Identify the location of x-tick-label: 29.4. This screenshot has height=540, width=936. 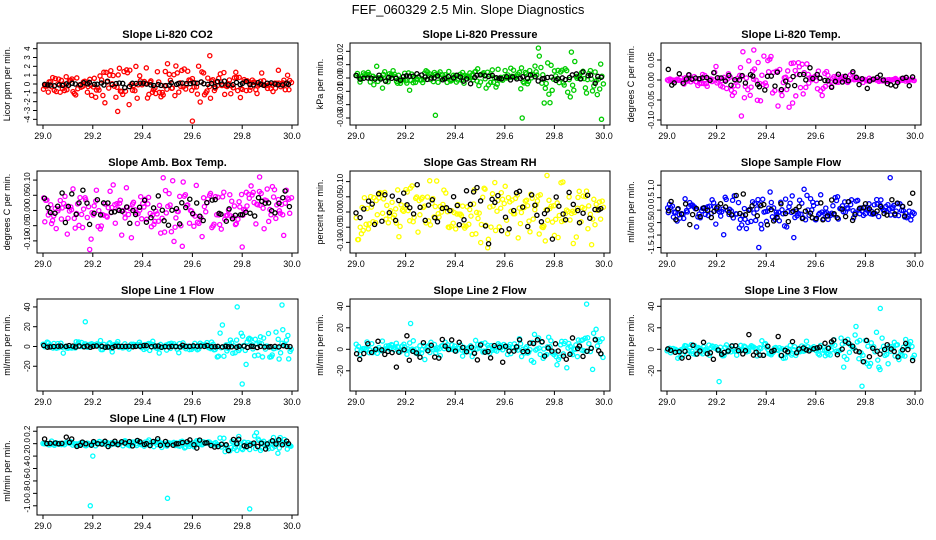
(455, 136).